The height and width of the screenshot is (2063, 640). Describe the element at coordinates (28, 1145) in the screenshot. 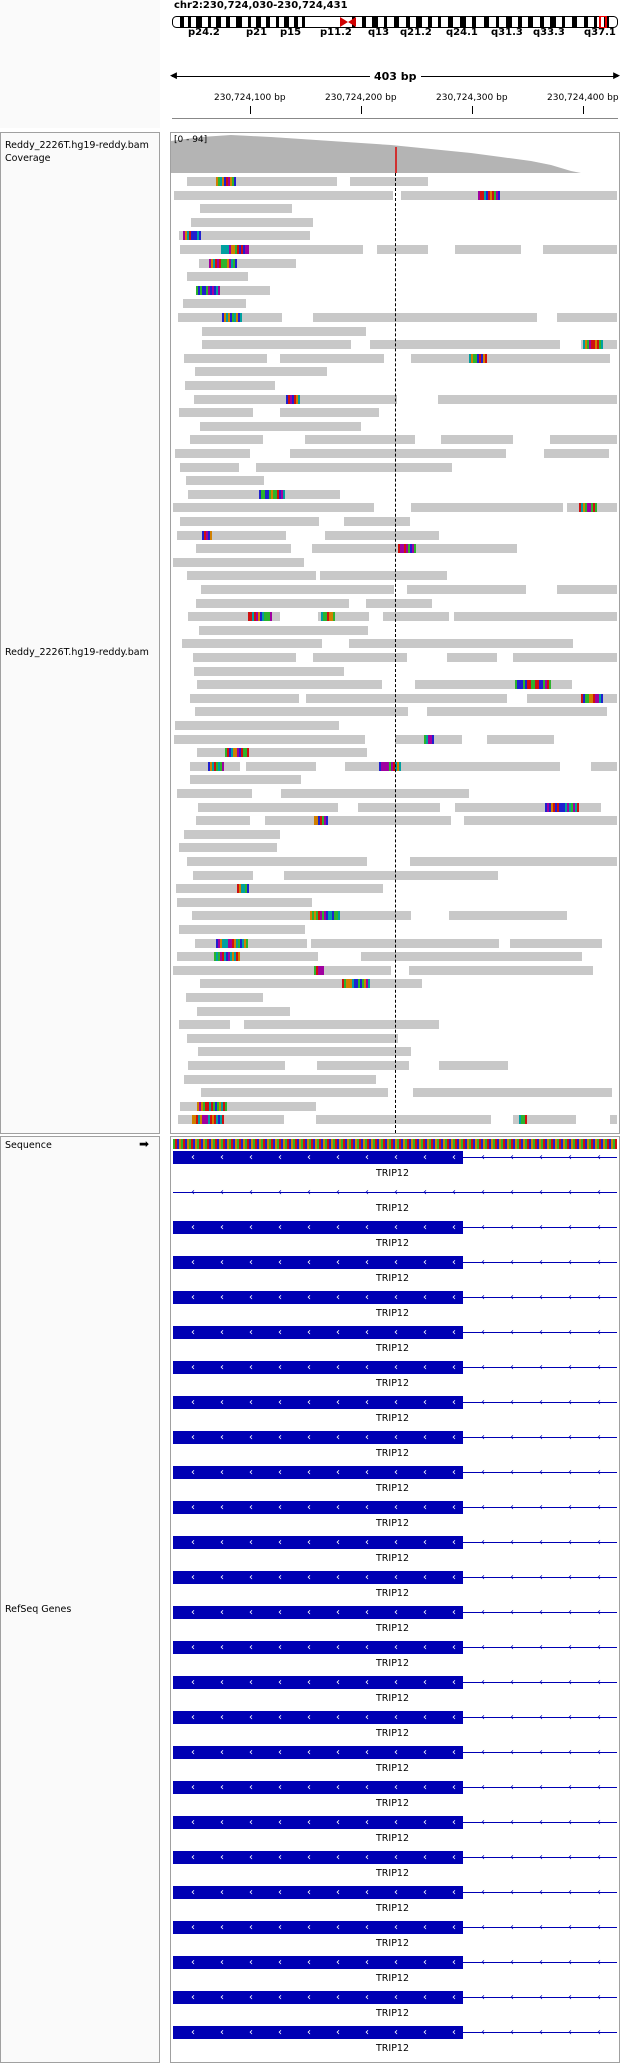

I see `sequence-track-label: Sequence` at that location.